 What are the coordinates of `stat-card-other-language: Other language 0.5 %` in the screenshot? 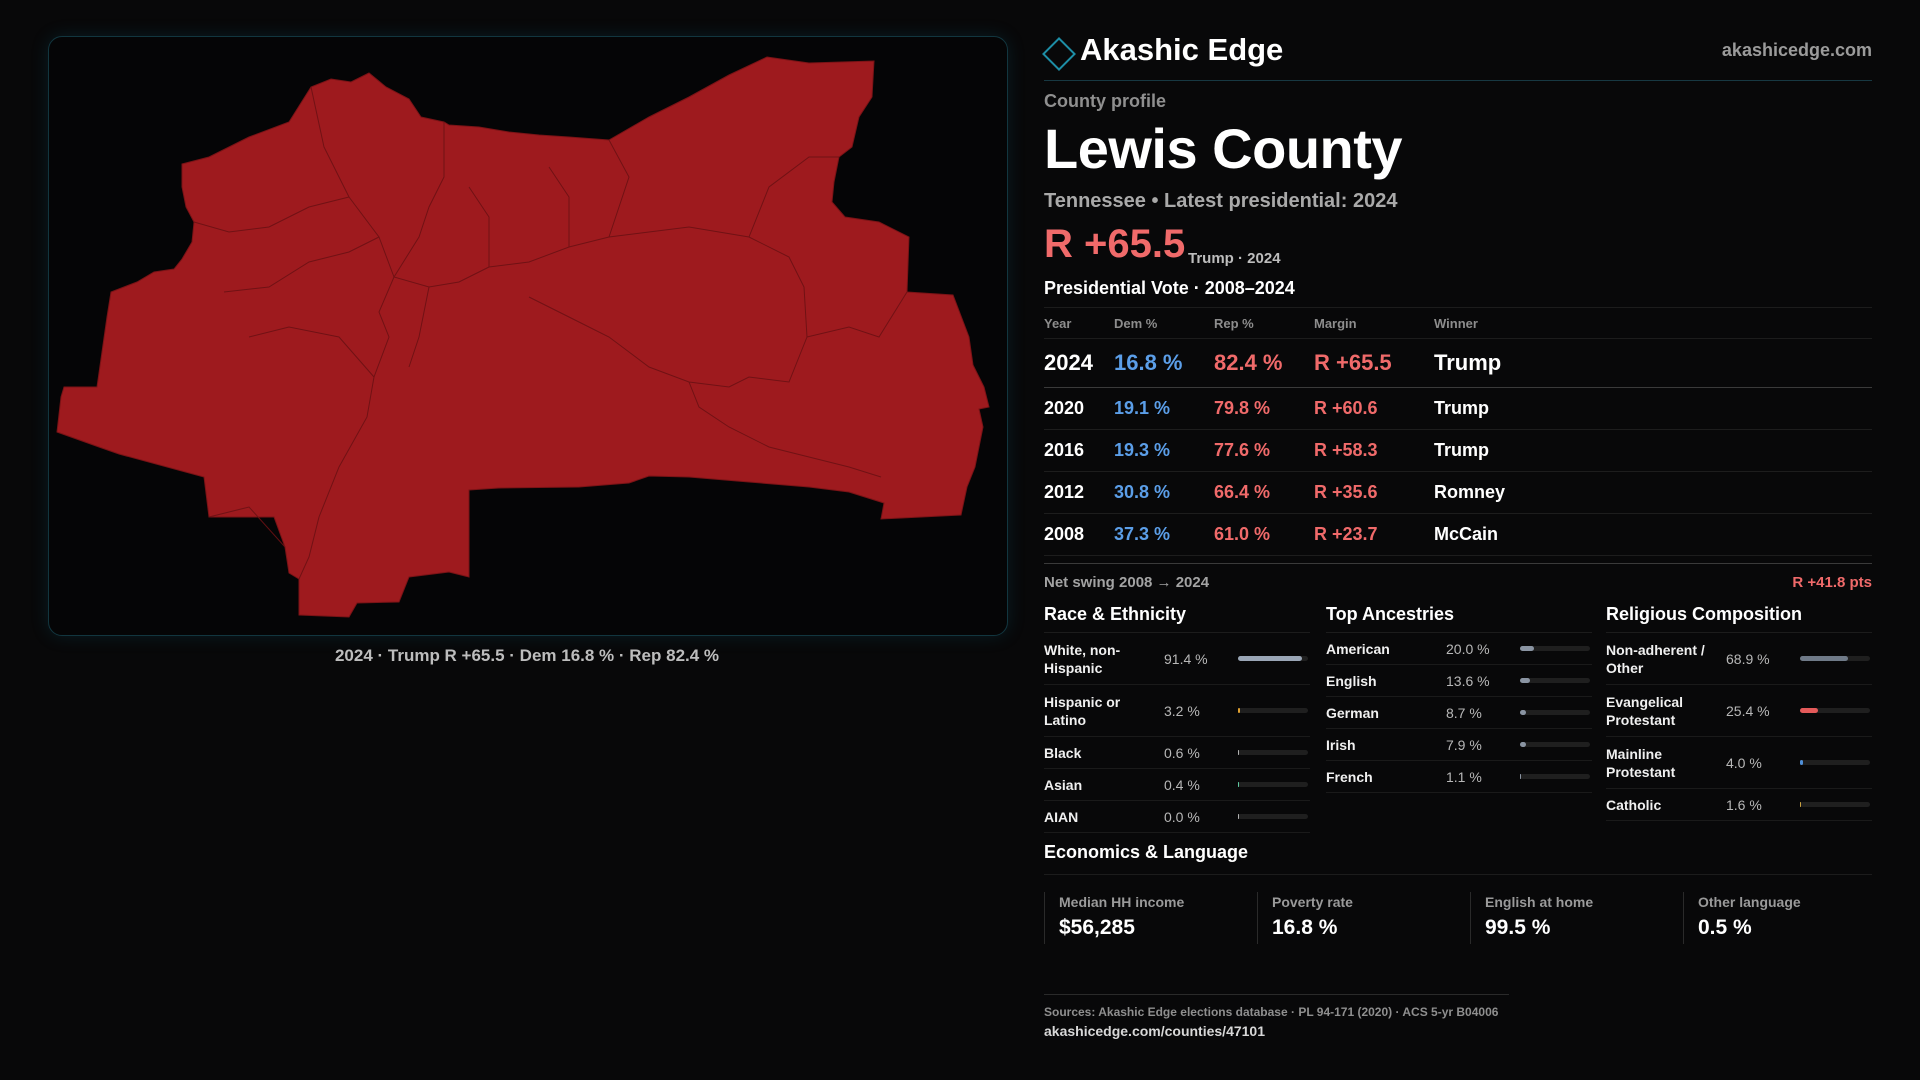 It's located at (1785, 918).